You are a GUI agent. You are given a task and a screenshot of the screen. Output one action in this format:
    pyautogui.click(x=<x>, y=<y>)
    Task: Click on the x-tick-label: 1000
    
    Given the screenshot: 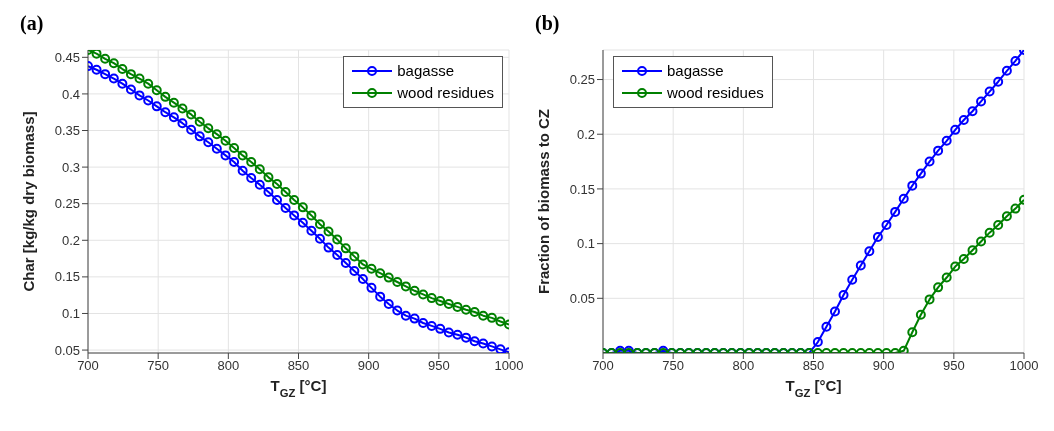 What is the action you would take?
    pyautogui.click(x=509, y=366)
    